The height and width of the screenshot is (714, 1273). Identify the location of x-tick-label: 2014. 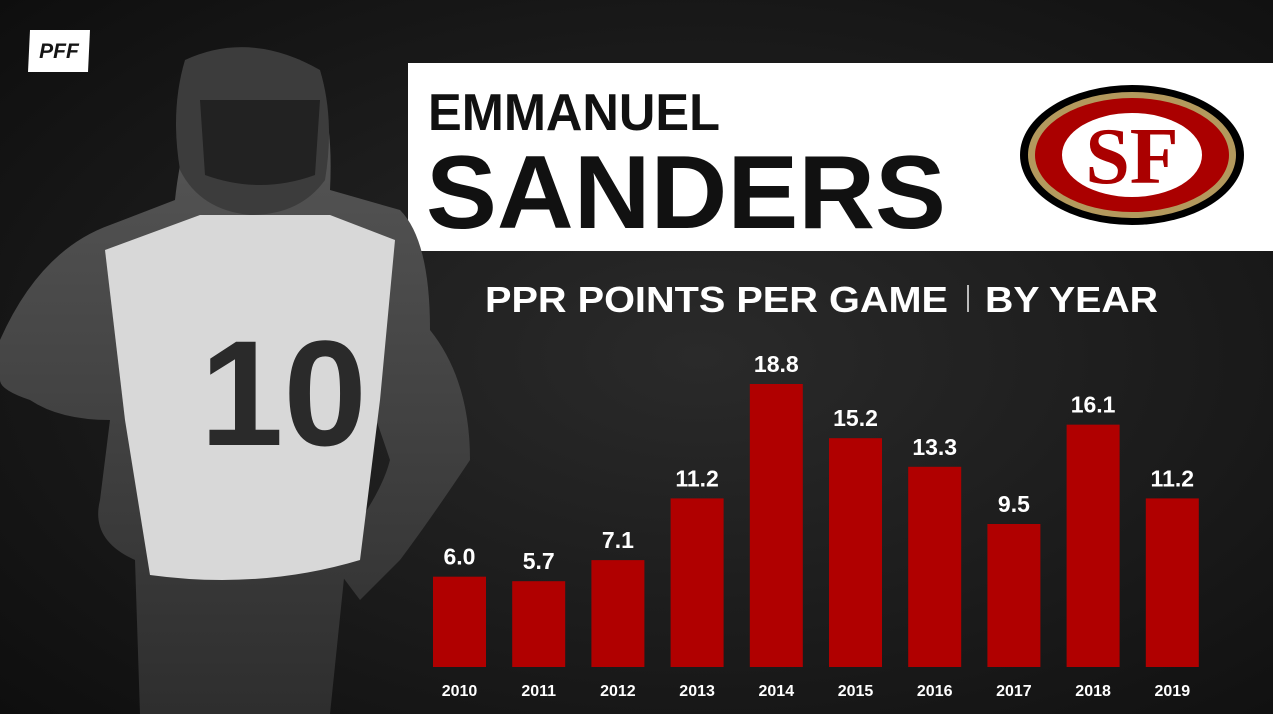
(777, 691).